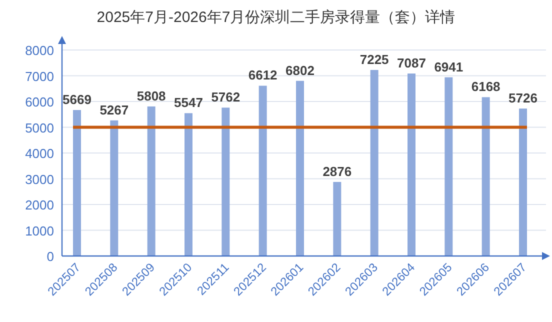 Image resolution: width=552 pixels, height=322 pixels. Describe the element at coordinates (225, 97) in the screenshot. I see `data-label: 5762` at that location.